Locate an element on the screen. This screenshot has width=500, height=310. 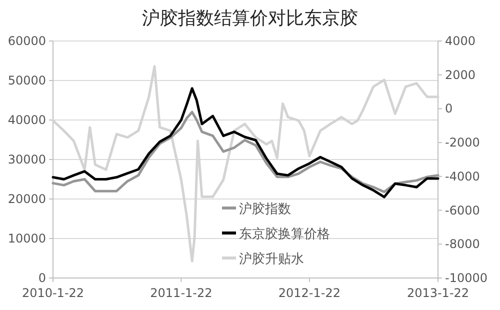
y2-tick-label: 0 is located at coordinates (449, 109).